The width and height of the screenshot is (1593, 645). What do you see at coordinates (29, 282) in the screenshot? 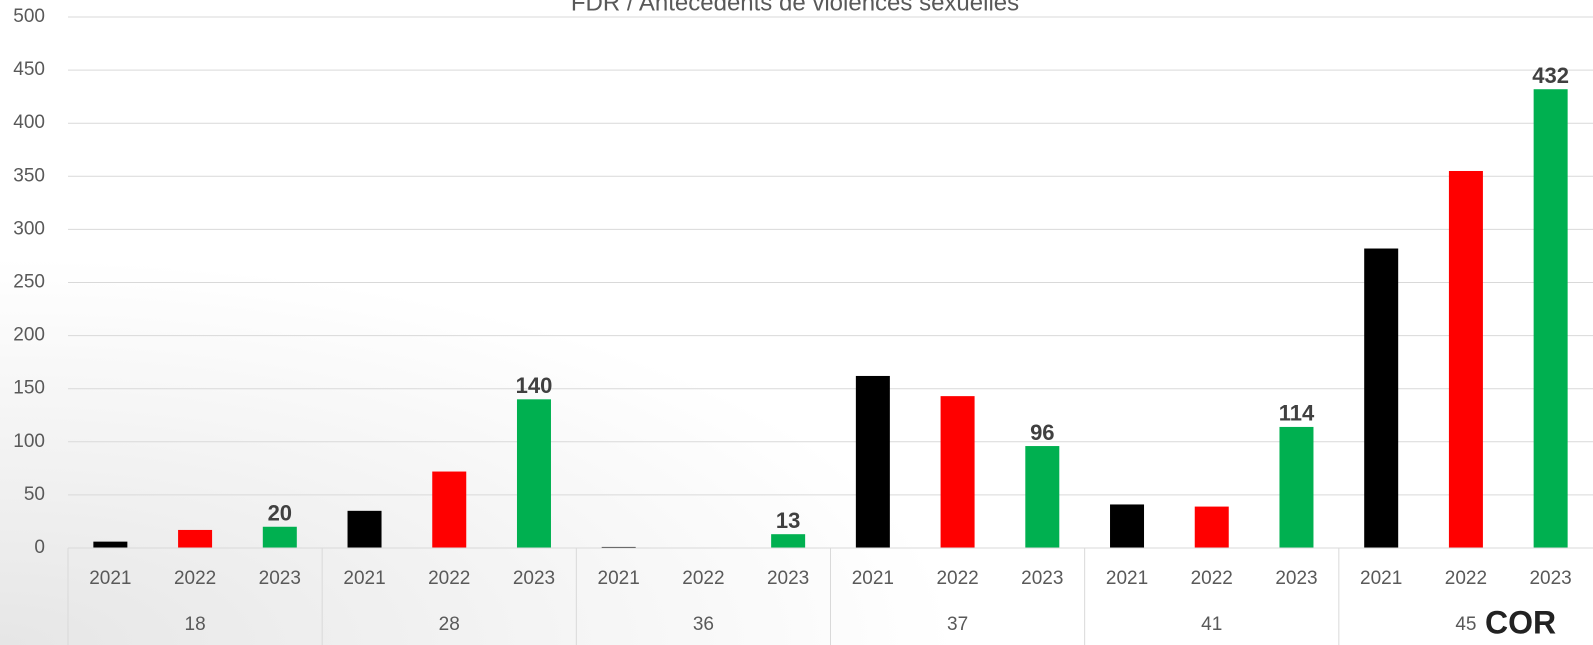
I see `y-tick-label: 250` at bounding box center [29, 282].